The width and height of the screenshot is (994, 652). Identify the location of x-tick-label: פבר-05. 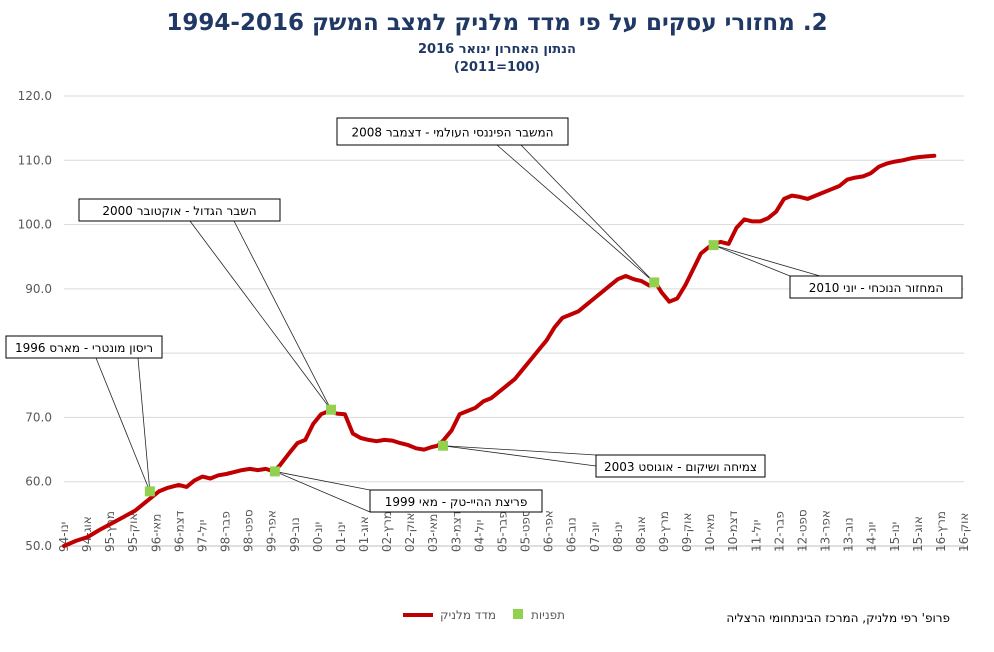
(502, 531).